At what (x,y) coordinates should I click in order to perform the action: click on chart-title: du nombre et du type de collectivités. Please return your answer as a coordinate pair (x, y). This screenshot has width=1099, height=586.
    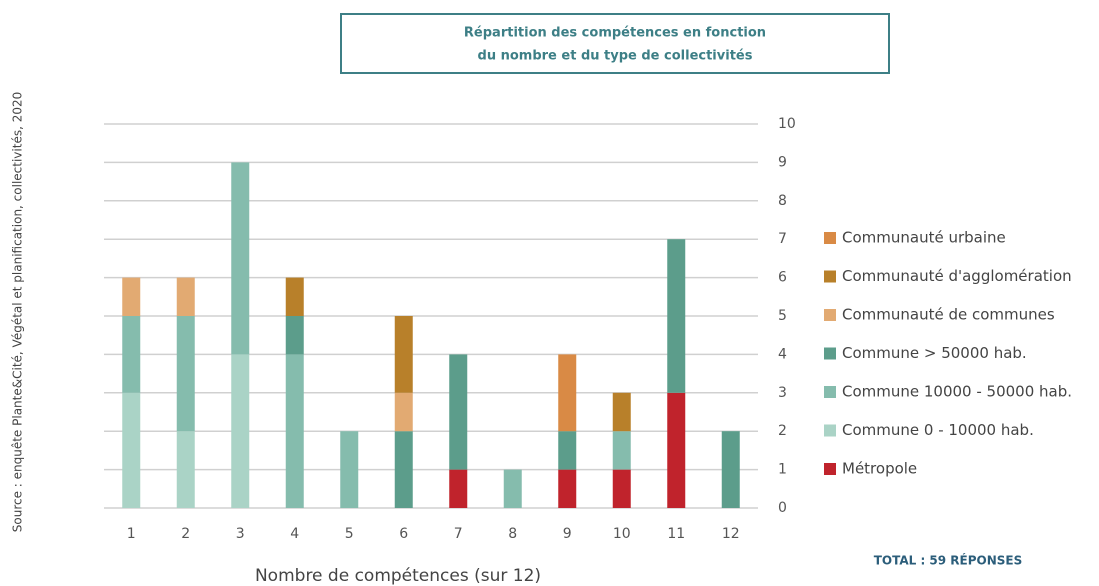
    Looking at the image, I should click on (615, 56).